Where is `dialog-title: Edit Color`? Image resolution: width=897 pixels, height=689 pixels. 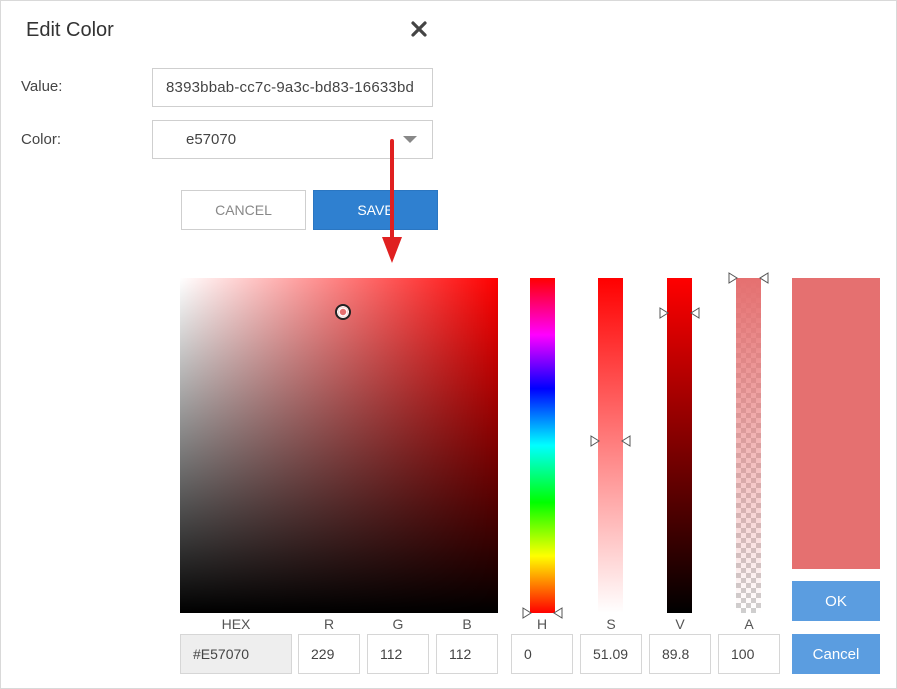
dialog-title: Edit Color is located at coordinates (70, 30).